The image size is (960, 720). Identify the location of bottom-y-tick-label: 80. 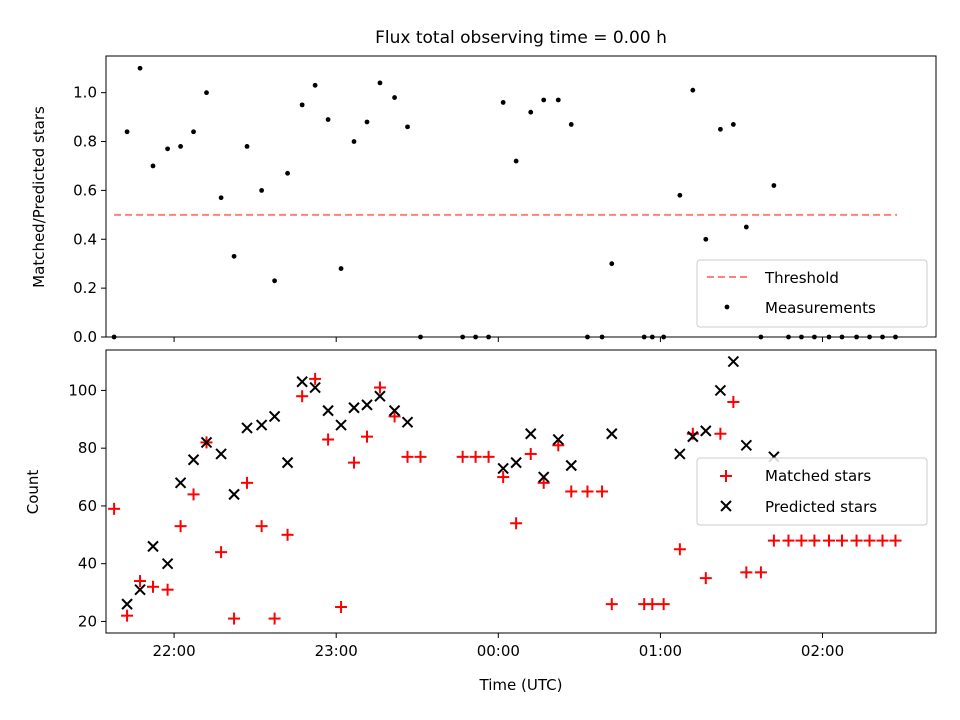
(87, 448).